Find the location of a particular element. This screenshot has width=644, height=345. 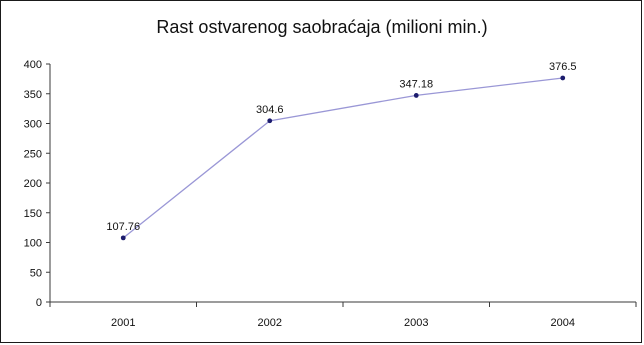

data-label: 304.6 is located at coordinates (270, 110).